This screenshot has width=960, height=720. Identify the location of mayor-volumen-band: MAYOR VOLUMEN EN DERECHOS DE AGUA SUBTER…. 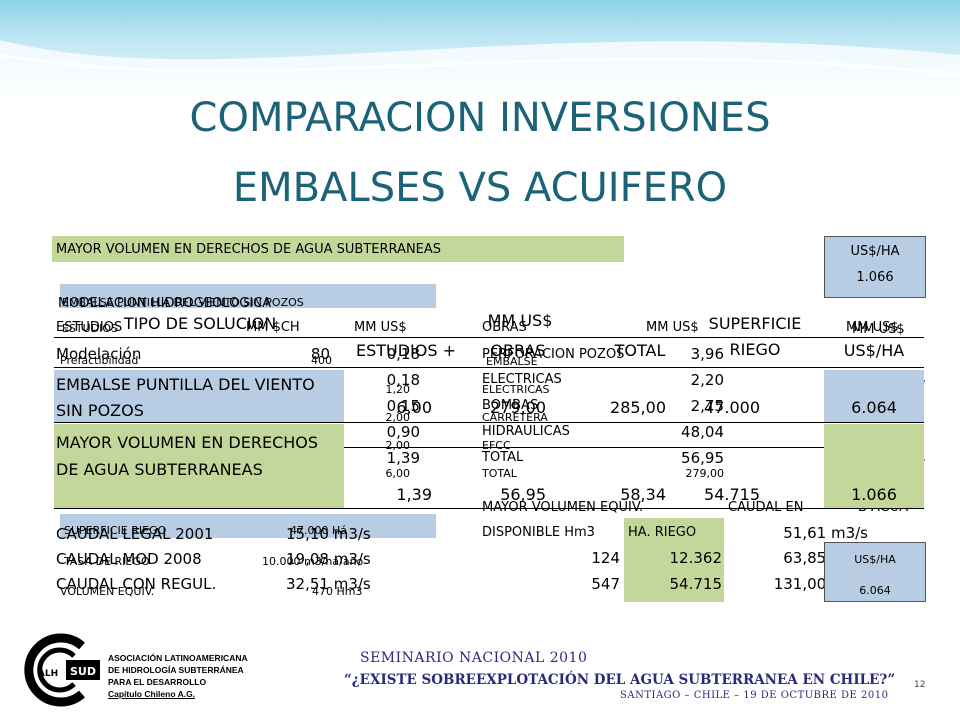
(338, 249).